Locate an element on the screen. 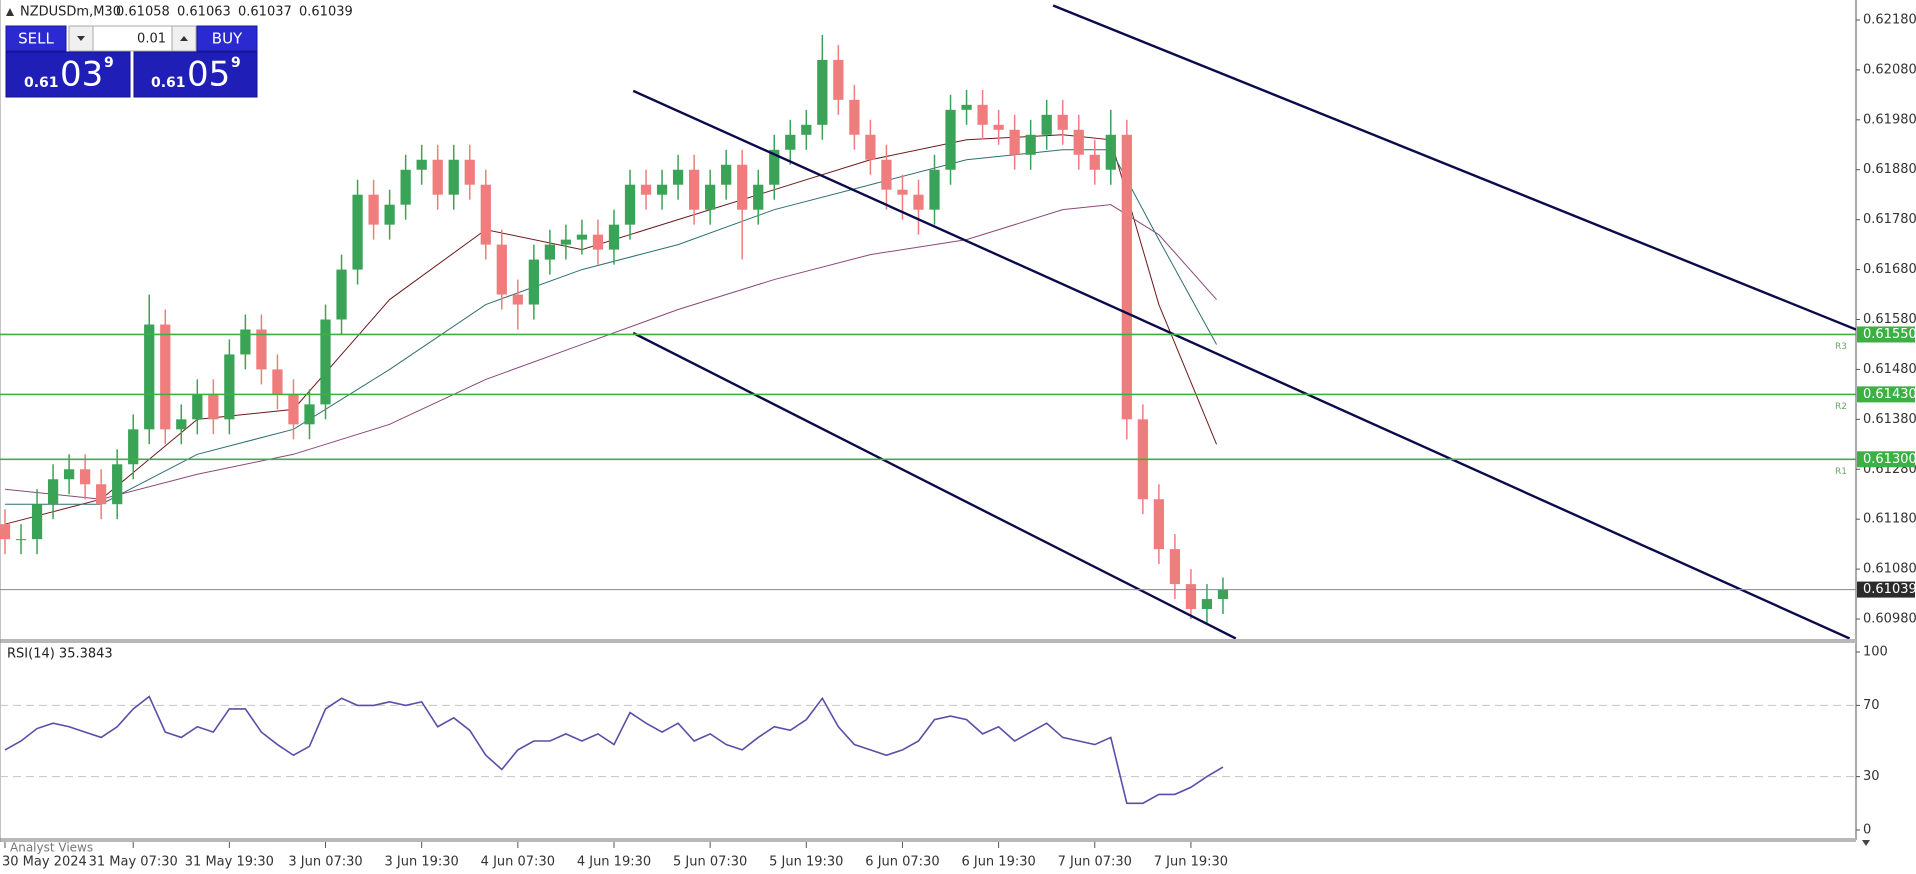  bid-box is located at coordinates (68, 74).